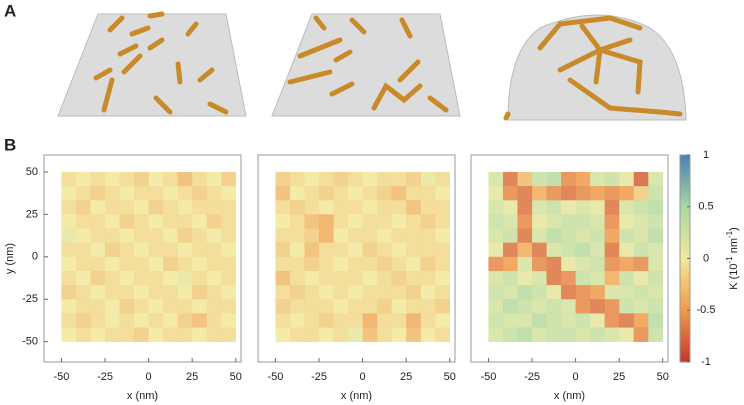  What do you see at coordinates (734, 276) in the screenshot?
I see `colorbar-label-part: K (10` at bounding box center [734, 276].